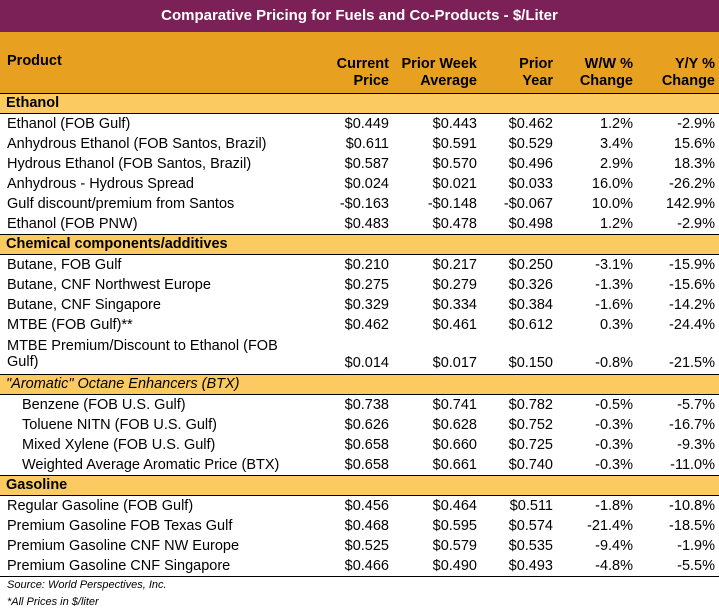 The height and width of the screenshot is (615, 719). What do you see at coordinates (696, 444) in the screenshot?
I see `yy-change: -9.3%` at bounding box center [696, 444].